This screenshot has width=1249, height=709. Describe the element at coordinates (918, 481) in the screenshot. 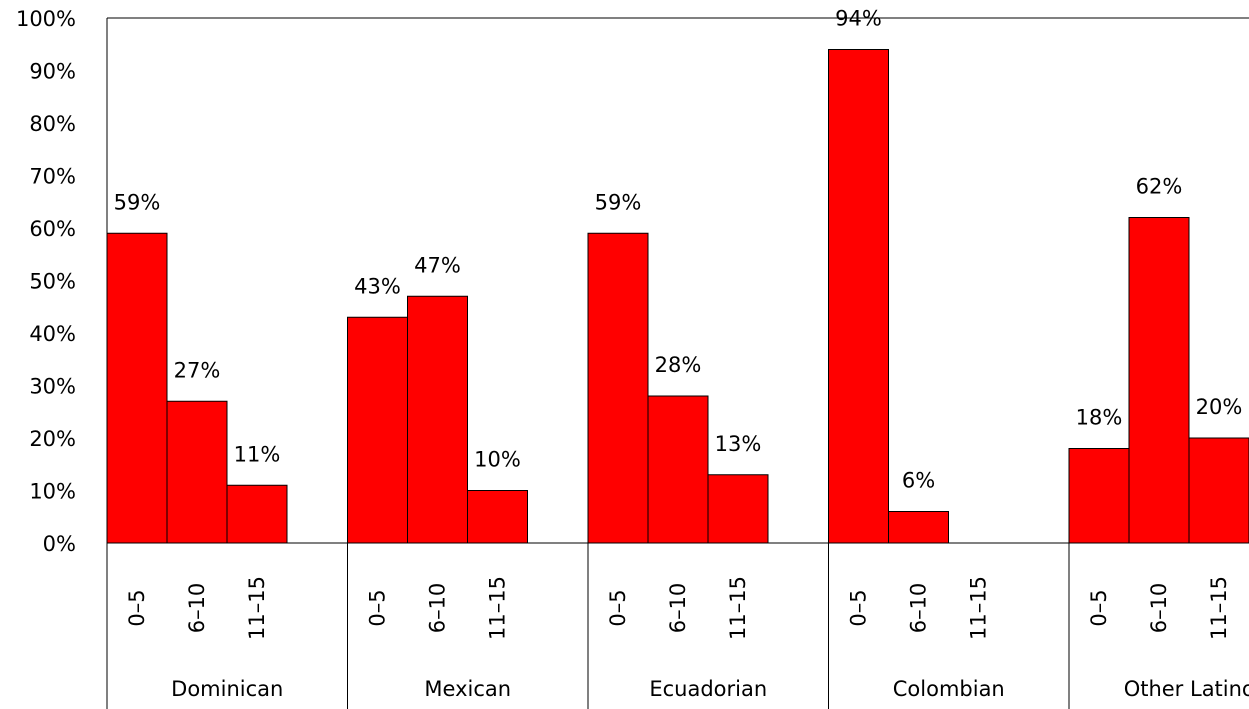

I see `data-label: 6%` at that location.